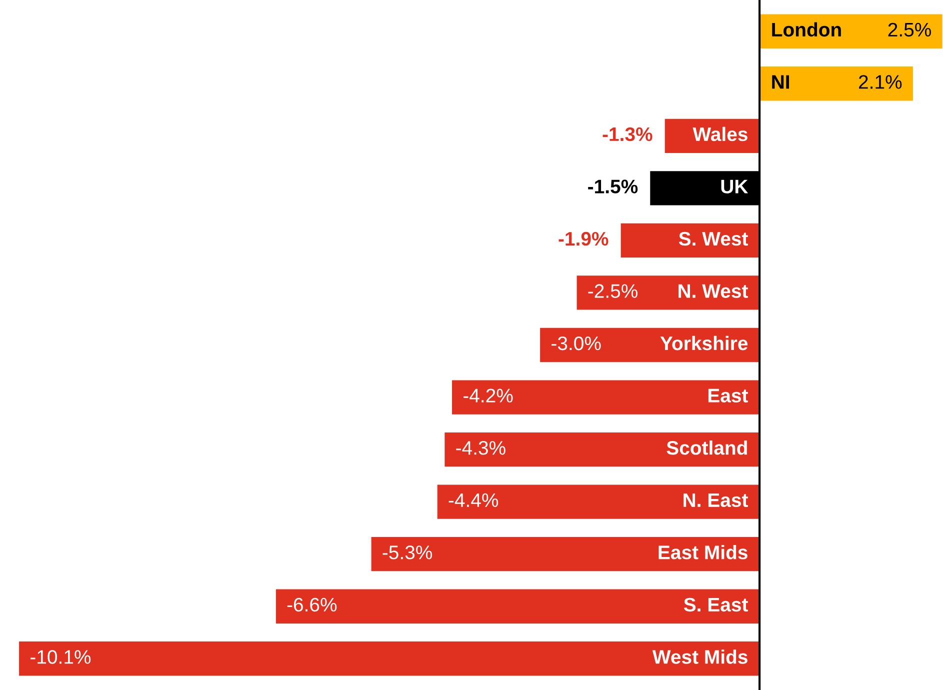  I want to click on data-label: -4.3%, so click(481, 447).